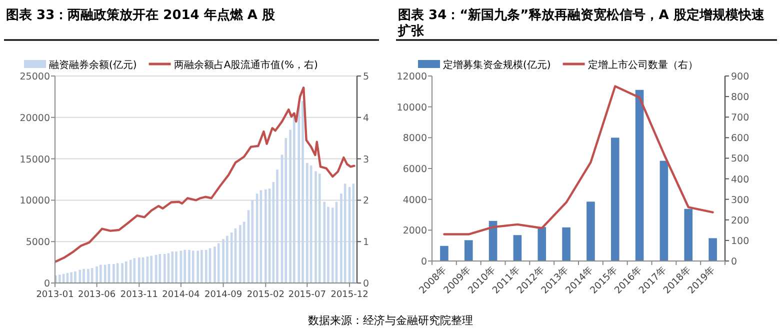  I want to click on legend-label: 定增募集资金规模(亿元), so click(497, 65).